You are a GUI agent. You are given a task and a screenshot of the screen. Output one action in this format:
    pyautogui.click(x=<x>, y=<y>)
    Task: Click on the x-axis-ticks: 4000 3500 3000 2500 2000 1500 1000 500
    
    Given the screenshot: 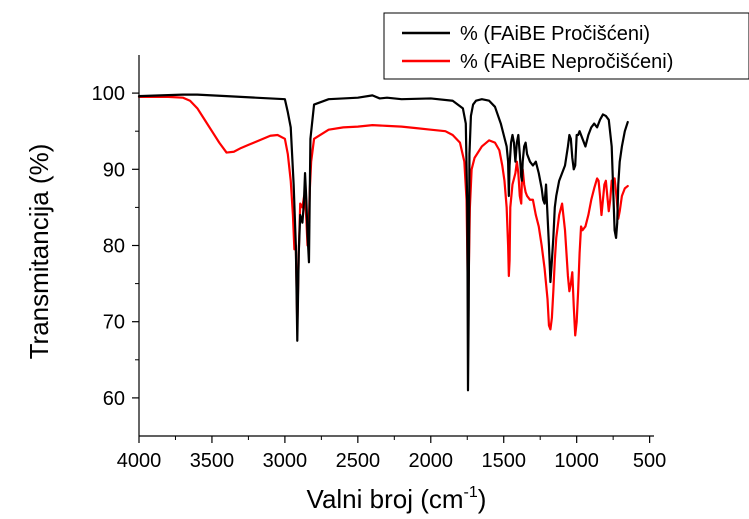 What is the action you would take?
    pyautogui.click(x=391, y=454)
    